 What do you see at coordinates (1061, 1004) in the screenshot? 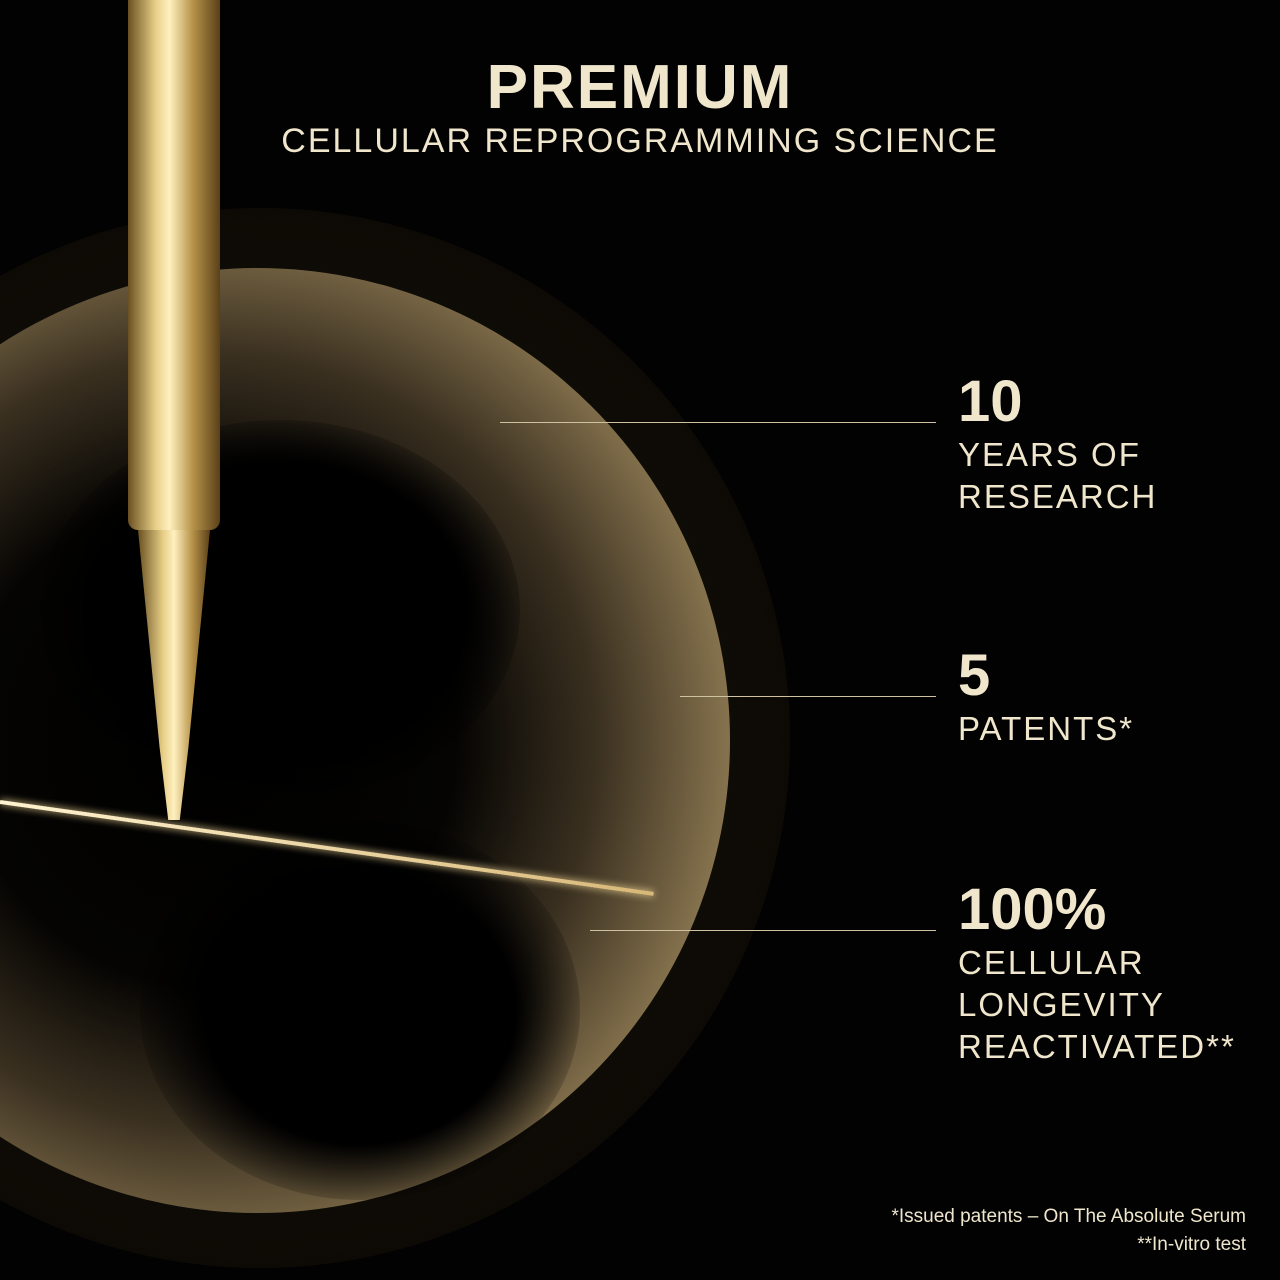
I see `label-line: LONGEVITY` at bounding box center [1061, 1004].